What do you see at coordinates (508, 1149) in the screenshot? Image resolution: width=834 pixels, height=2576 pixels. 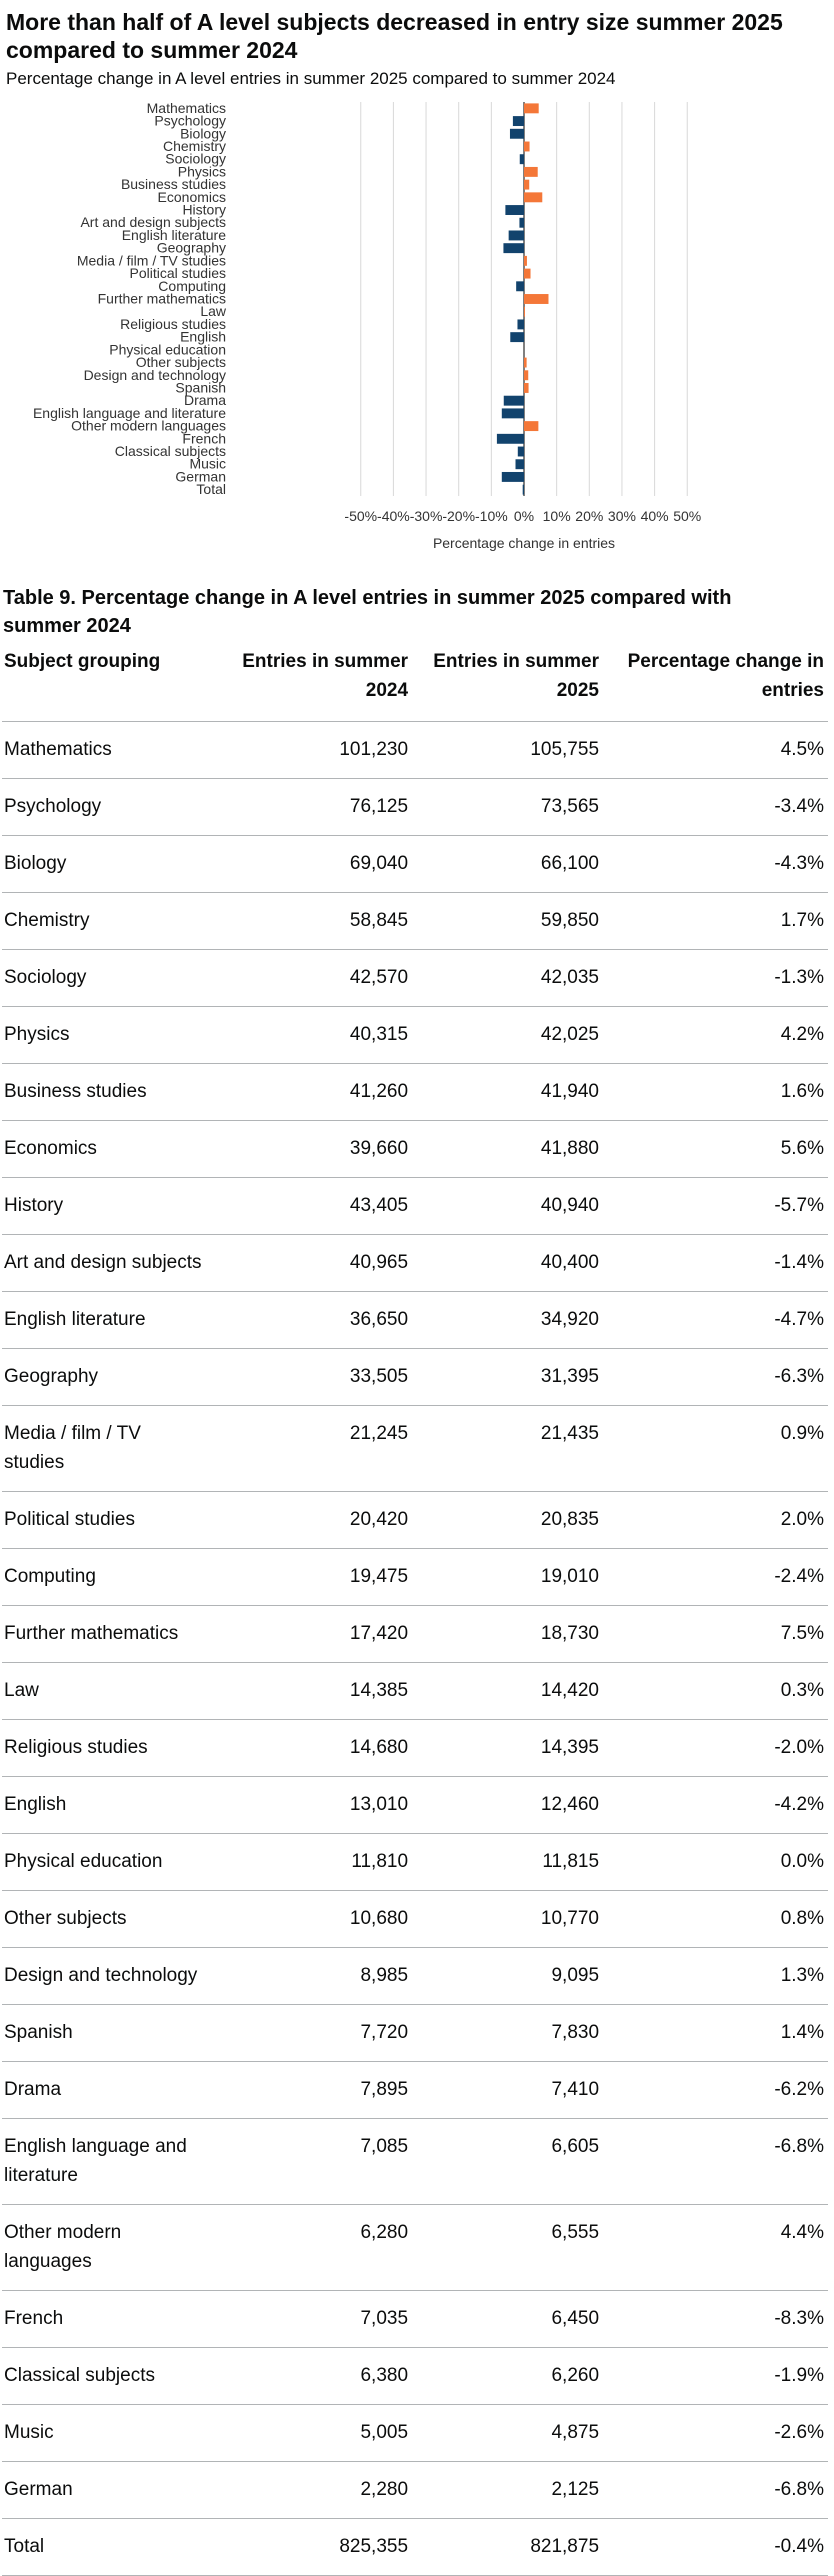 I see `cell-entries-2025: 41,880` at bounding box center [508, 1149].